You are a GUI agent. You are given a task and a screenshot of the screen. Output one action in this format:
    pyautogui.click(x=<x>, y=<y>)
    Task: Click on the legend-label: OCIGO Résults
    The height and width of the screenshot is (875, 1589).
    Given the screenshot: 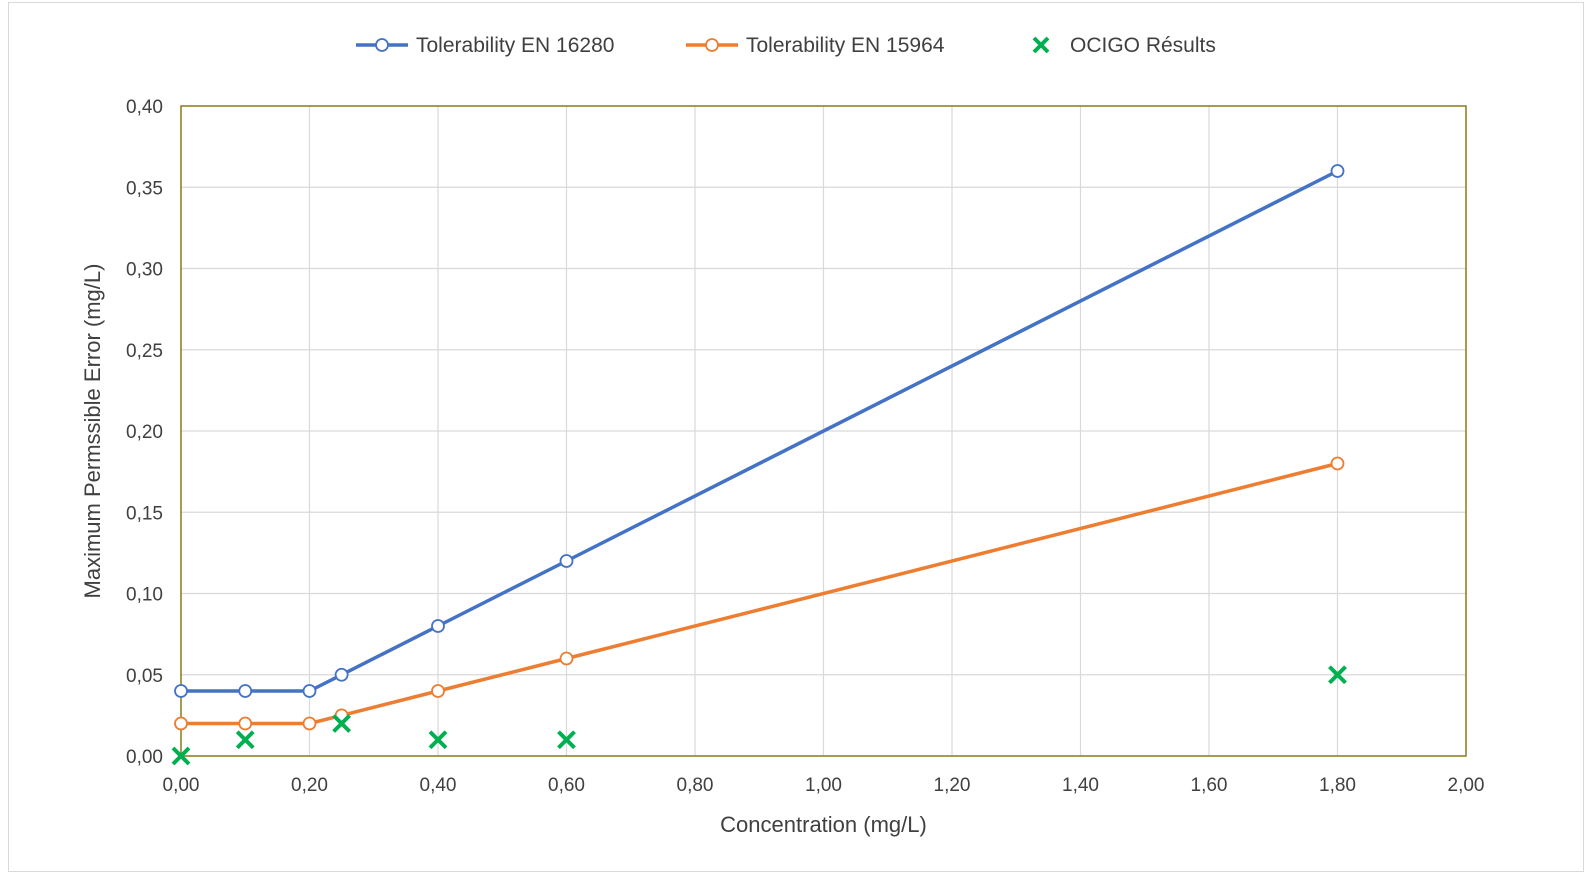 What is the action you would take?
    pyautogui.click(x=1143, y=45)
    